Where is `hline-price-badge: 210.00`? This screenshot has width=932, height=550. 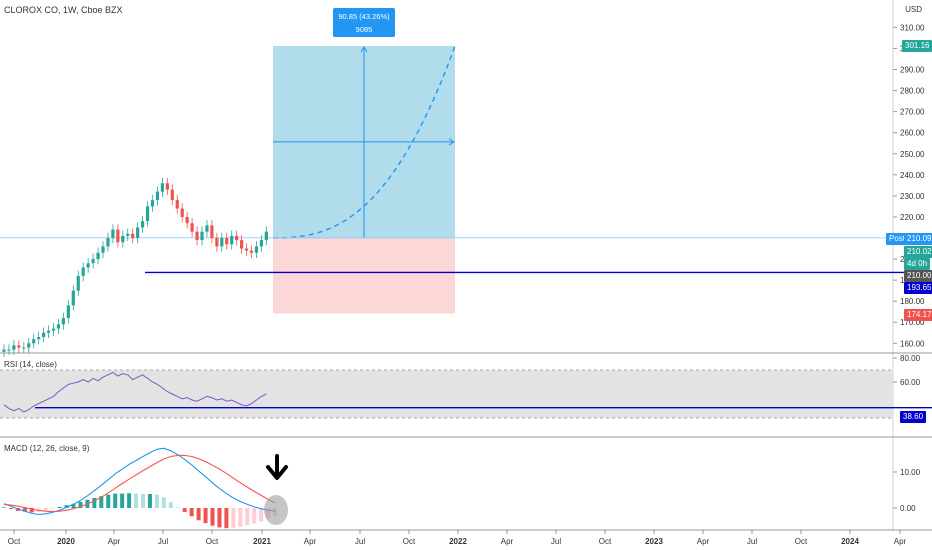 hline-price-badge: 210.00 is located at coordinates (918, 276).